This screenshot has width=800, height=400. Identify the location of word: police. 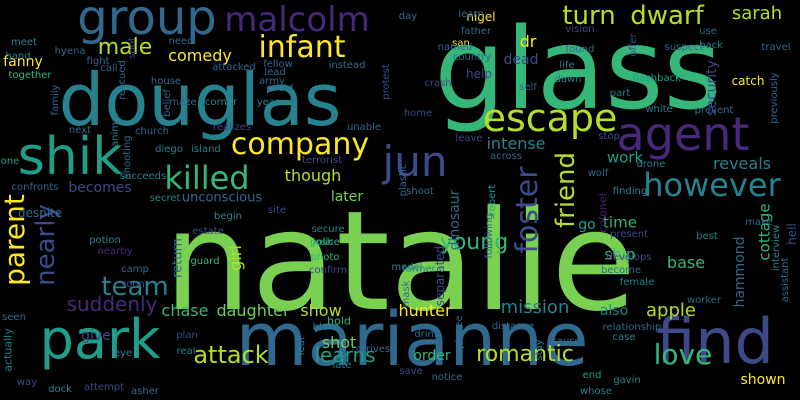
(325, 242).